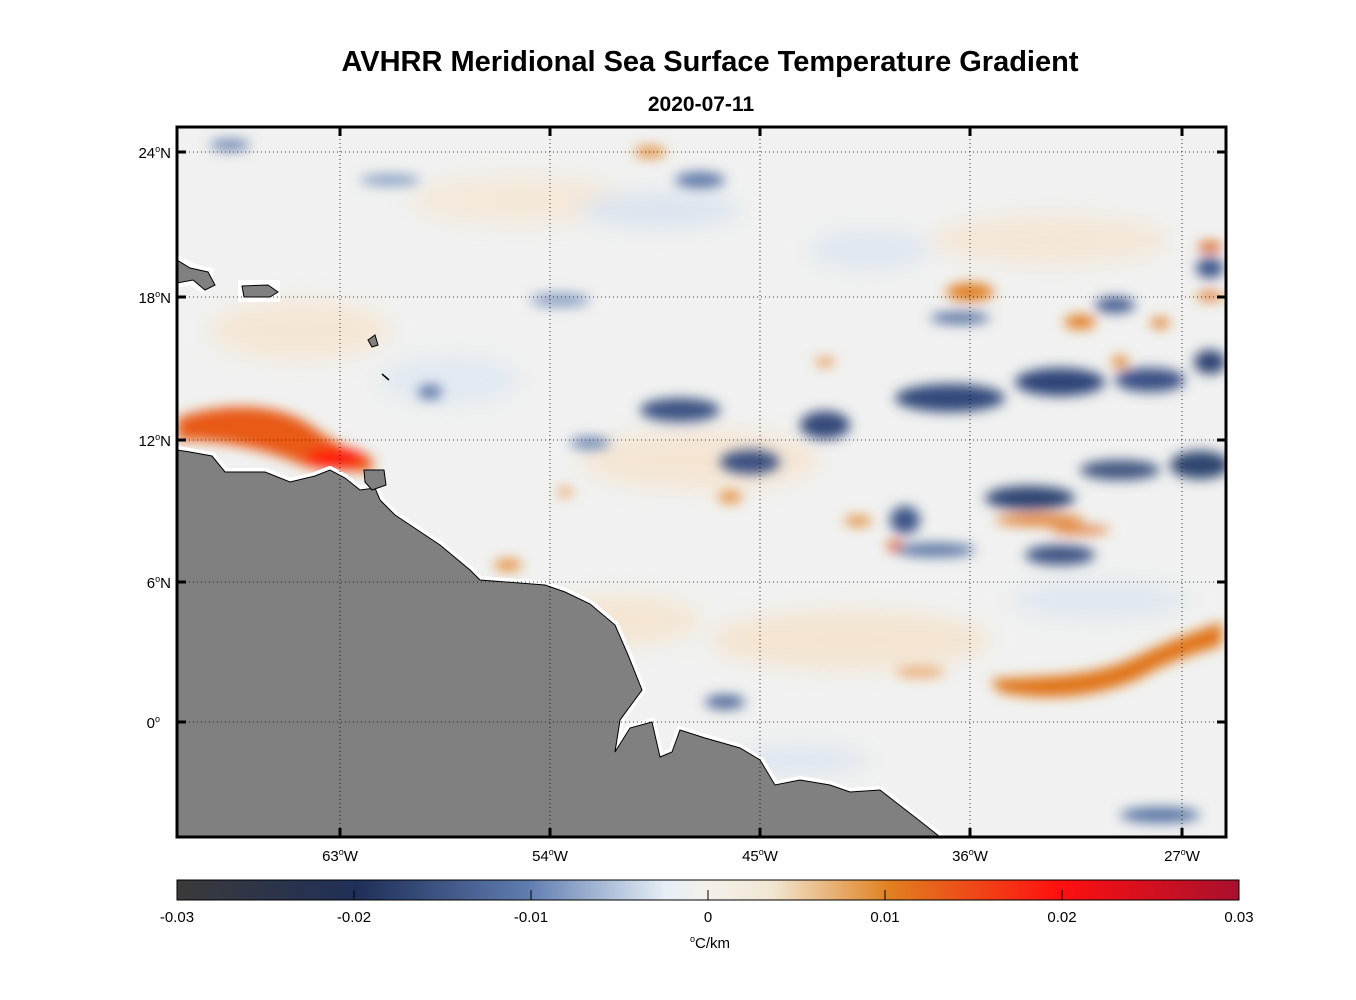 This screenshot has width=1356, height=1000. I want to click on lon-label-36w: 36oW, so click(970, 856).